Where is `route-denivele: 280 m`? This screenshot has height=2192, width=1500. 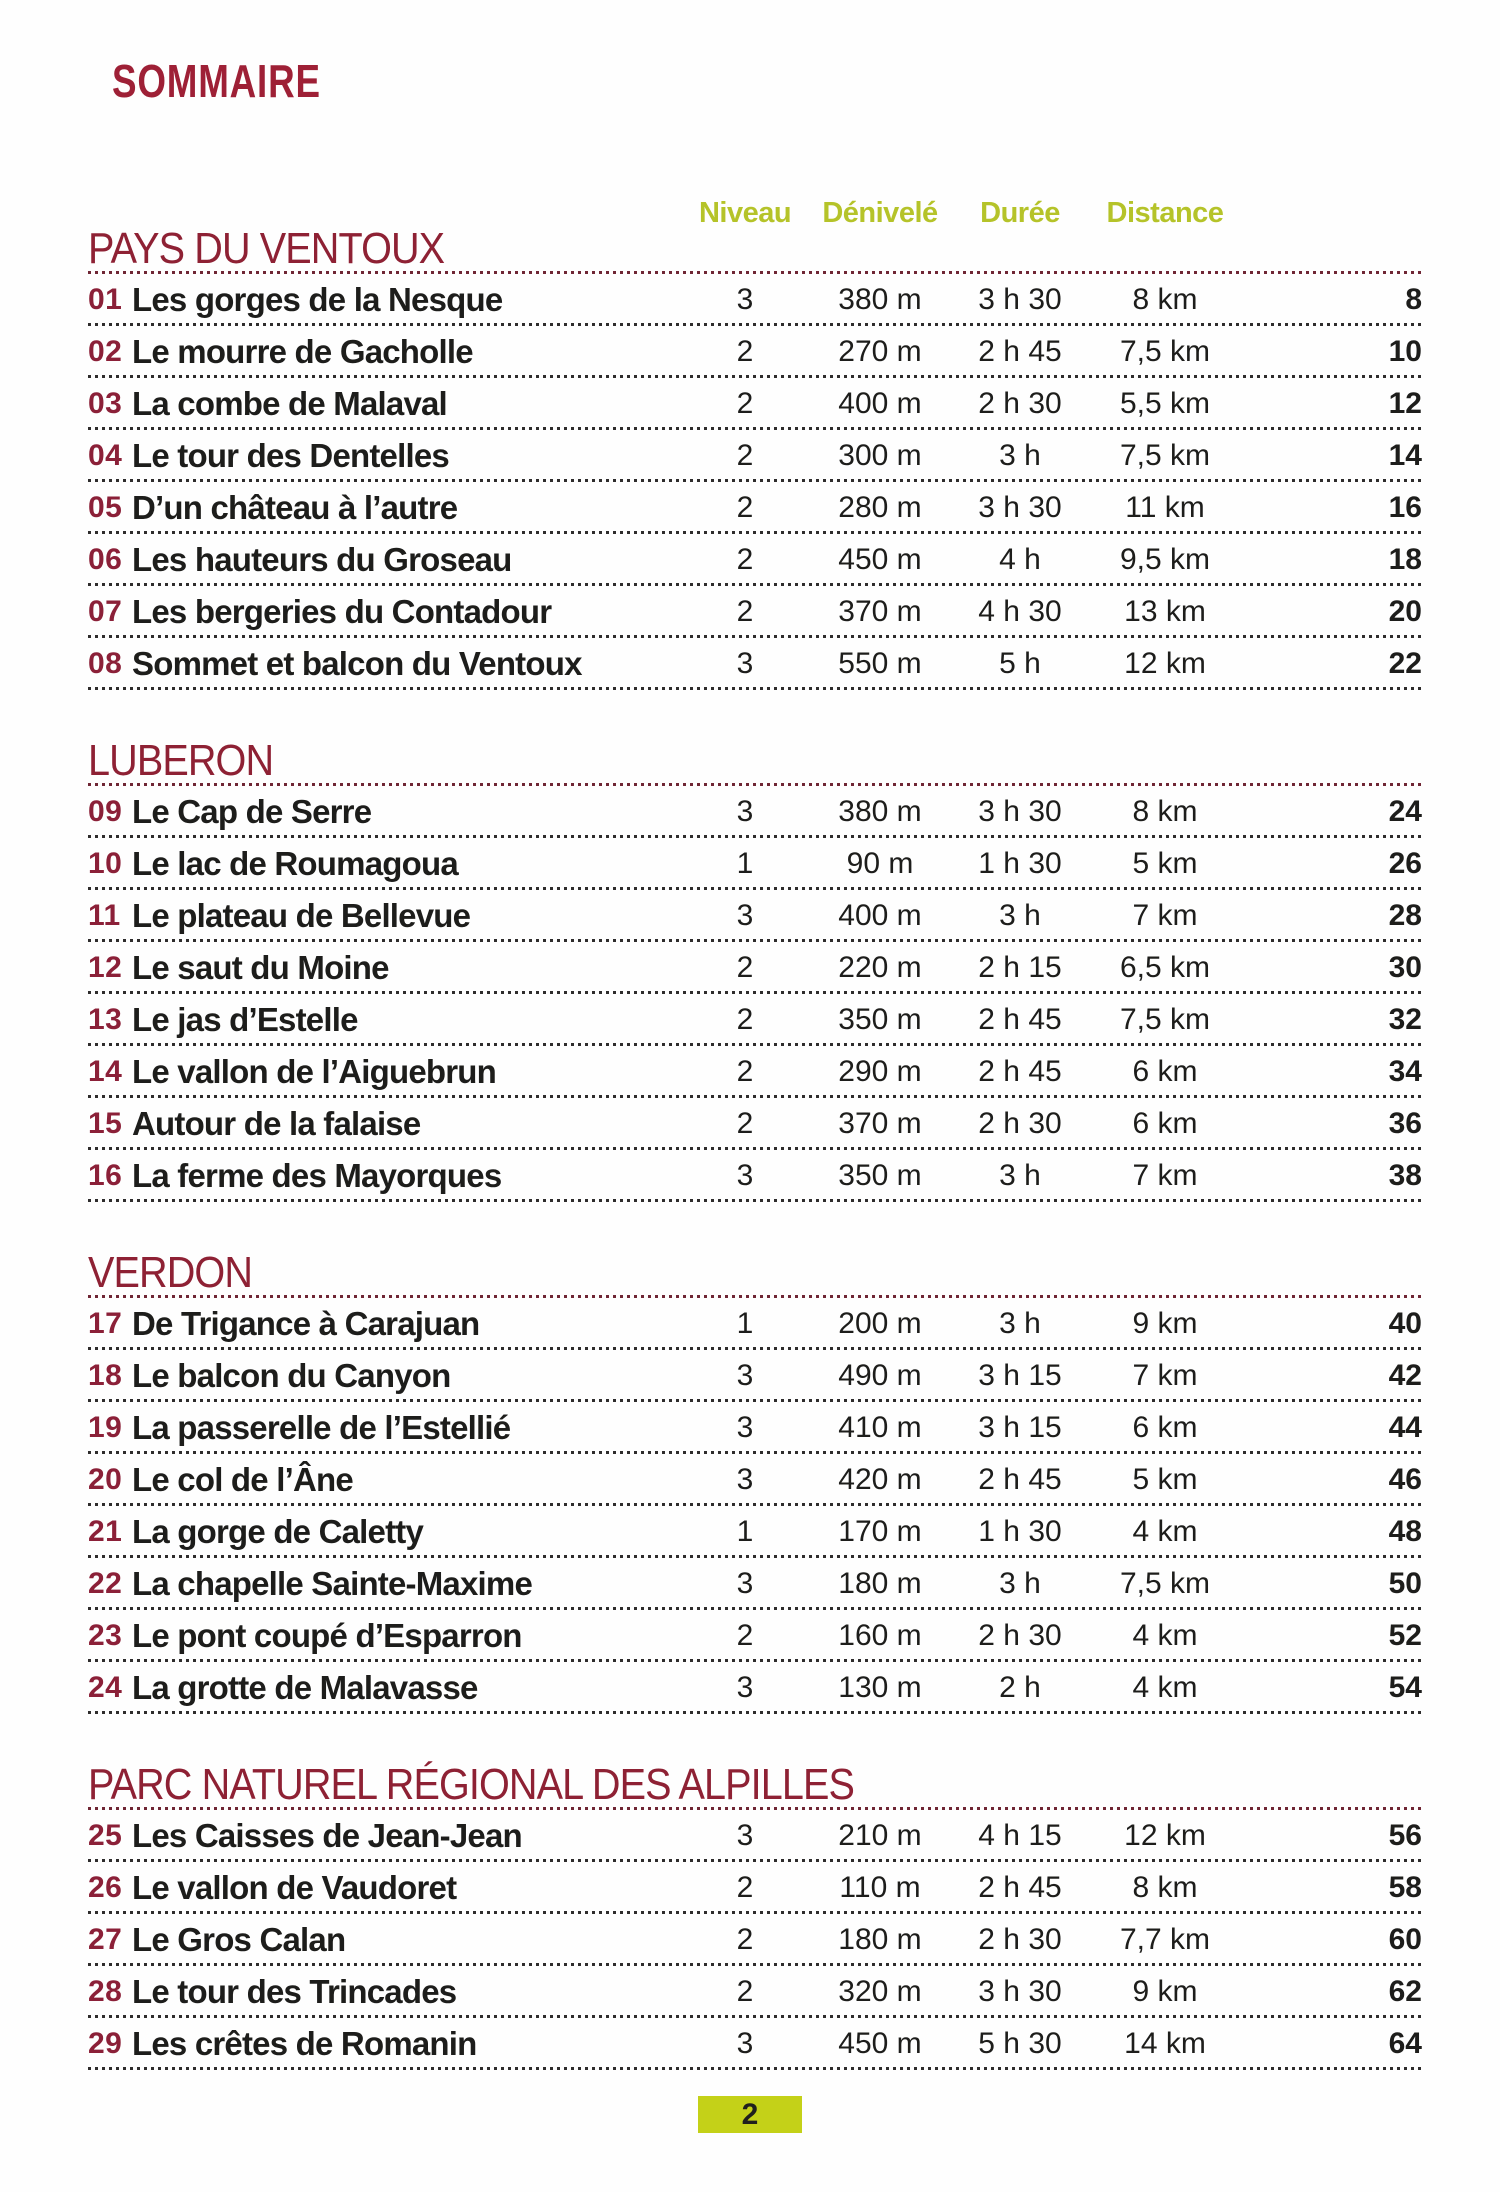
route-denivele: 280 m is located at coordinates (880, 507).